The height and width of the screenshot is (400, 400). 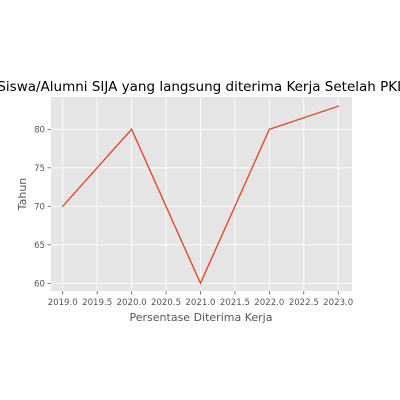 What do you see at coordinates (22, 195) in the screenshot?
I see `y-axis-label: Tahun` at bounding box center [22, 195].